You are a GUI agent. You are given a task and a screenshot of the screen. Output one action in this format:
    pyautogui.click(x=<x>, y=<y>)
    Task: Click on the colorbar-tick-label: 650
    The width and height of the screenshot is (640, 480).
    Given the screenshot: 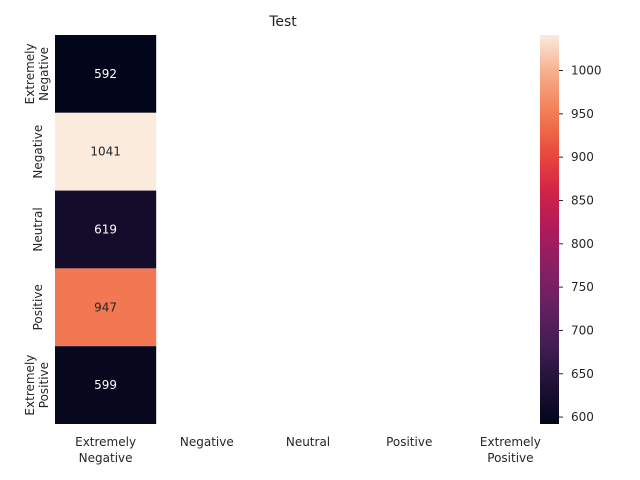 What is the action you would take?
    pyautogui.click(x=582, y=374)
    